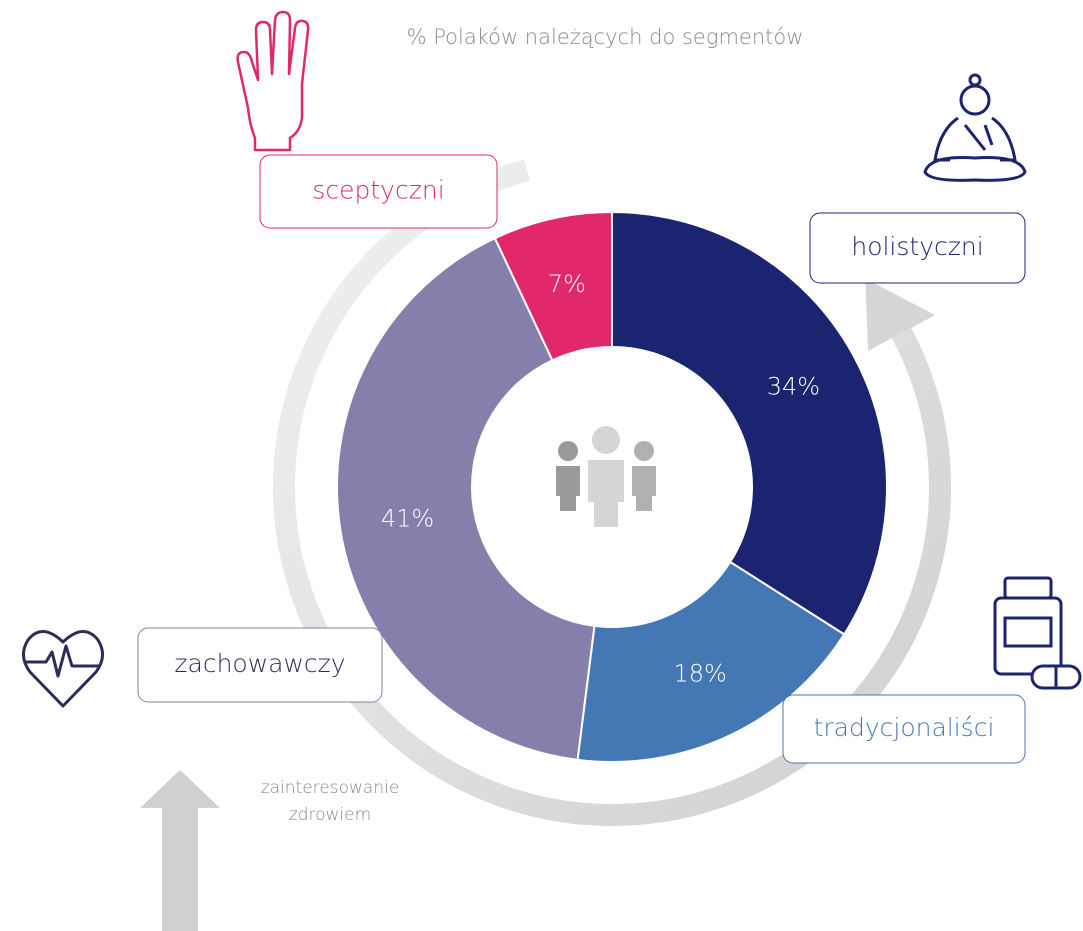 This screenshot has width=1083, height=931. Describe the element at coordinates (63, 669) in the screenshot. I see `heart-icon` at that location.